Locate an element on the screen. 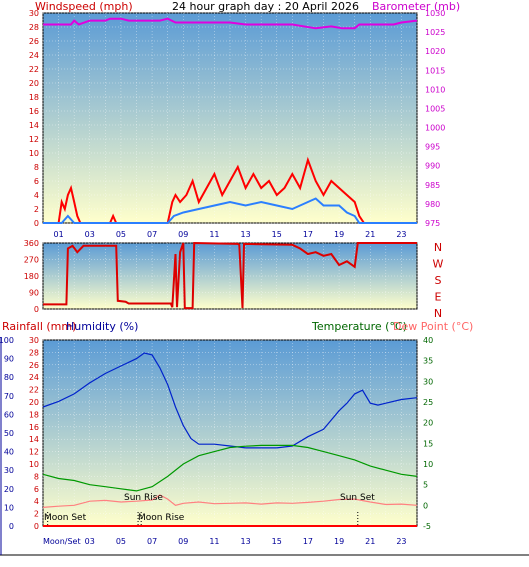 This screenshot has width=529, height=567. rain-y-tick-label: 20 is located at coordinates (34, 402).